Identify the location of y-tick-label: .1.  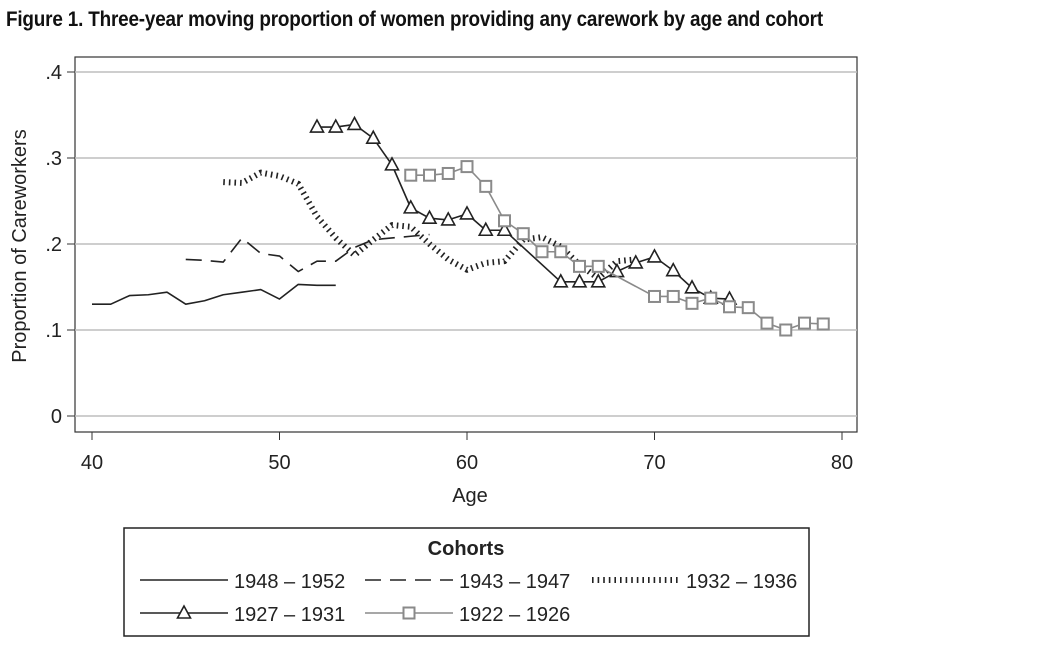
(53, 331).